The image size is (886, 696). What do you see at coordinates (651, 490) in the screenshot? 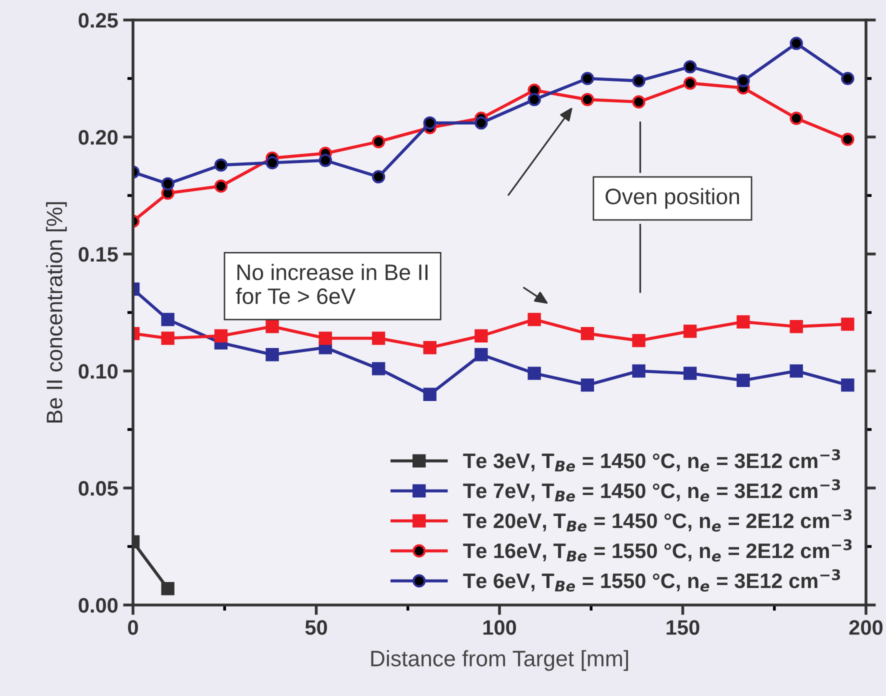
I see `legend-label: Te 7eV, T$_{Be}$ = 1450 °C, n$_{e}$ = 3E12 cm$^{−3}$` at bounding box center [651, 490].